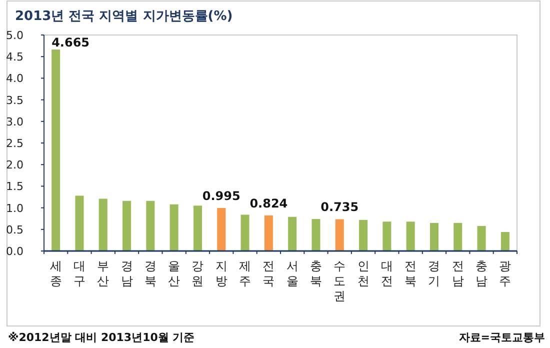 This screenshot has width=550, height=348. Describe the element at coordinates (15, 251) in the screenshot. I see `y-tick-label: 0.0` at that location.